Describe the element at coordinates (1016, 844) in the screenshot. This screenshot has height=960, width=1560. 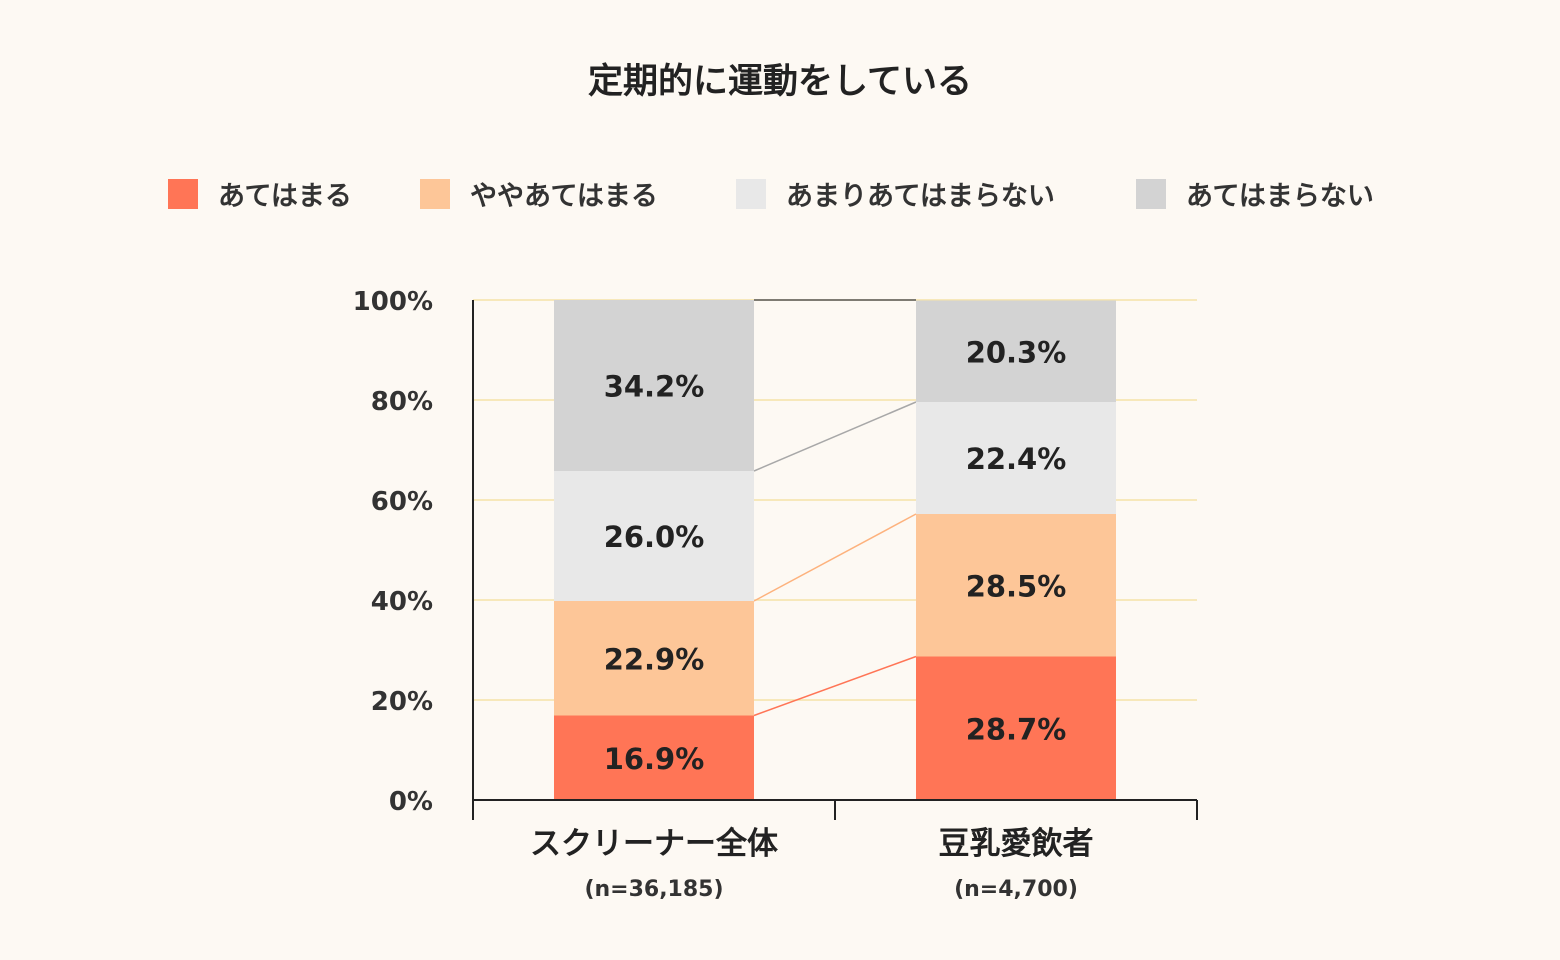
I see `category-label: 豆乳愛飲者` at that location.